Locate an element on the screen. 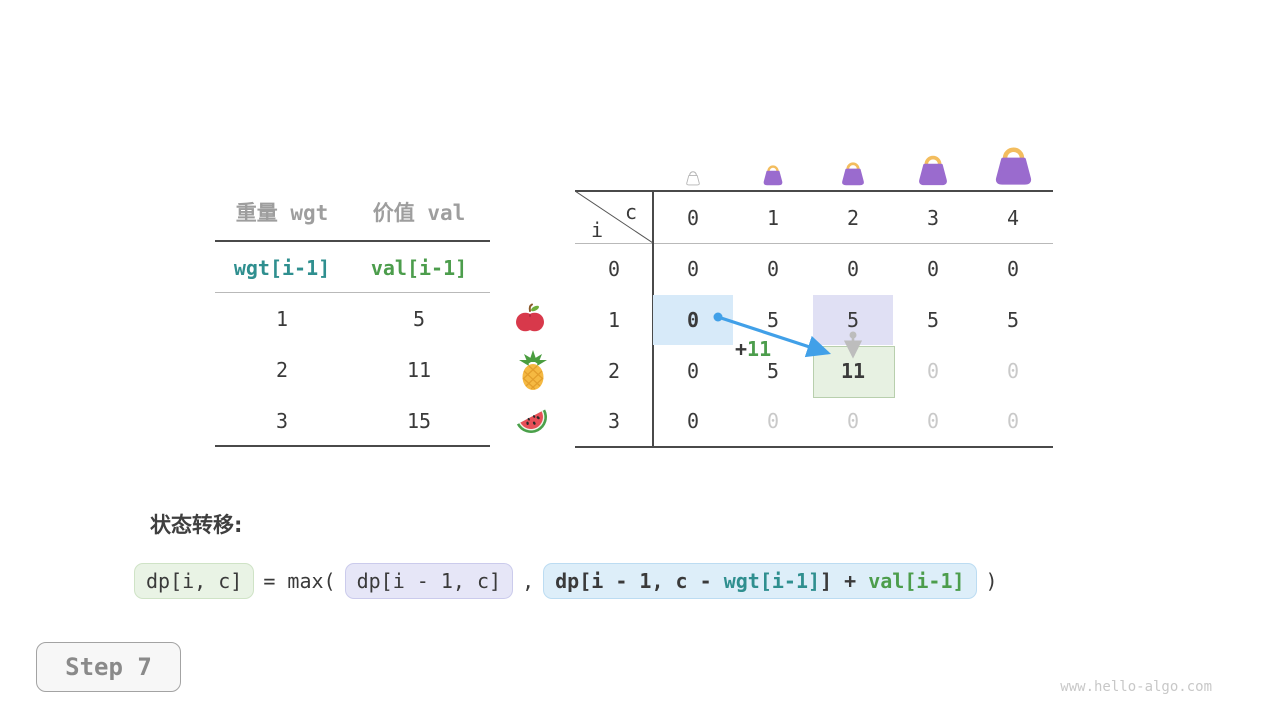 The height and width of the screenshot is (720, 1280). formula-close-paren: ) is located at coordinates (991, 581).